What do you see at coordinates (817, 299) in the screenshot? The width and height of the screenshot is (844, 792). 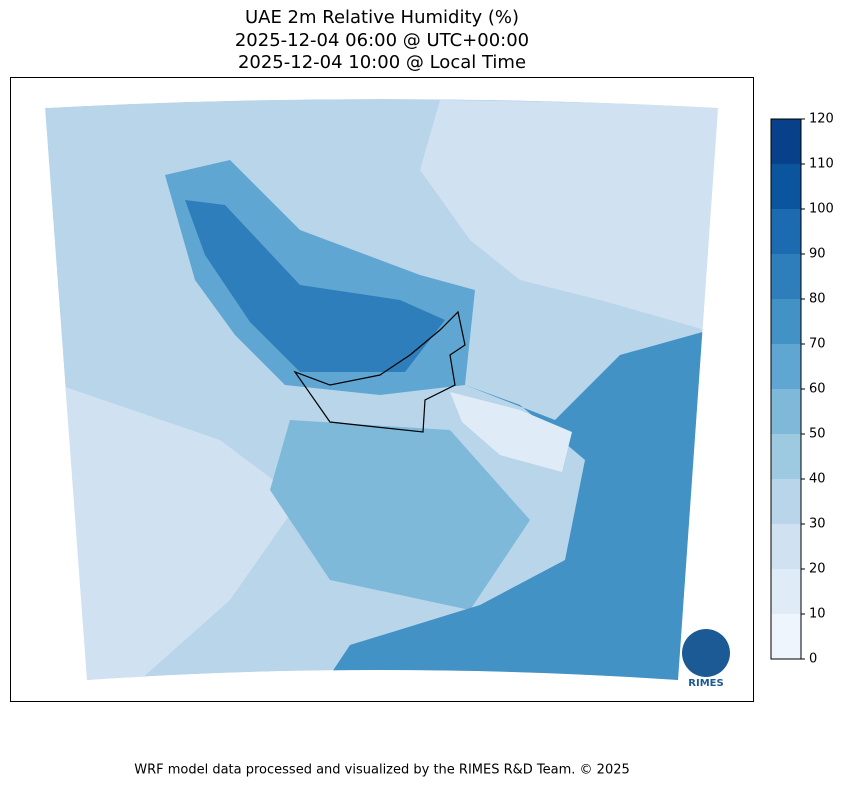 I see `colorbar-tick-label: 80` at bounding box center [817, 299].